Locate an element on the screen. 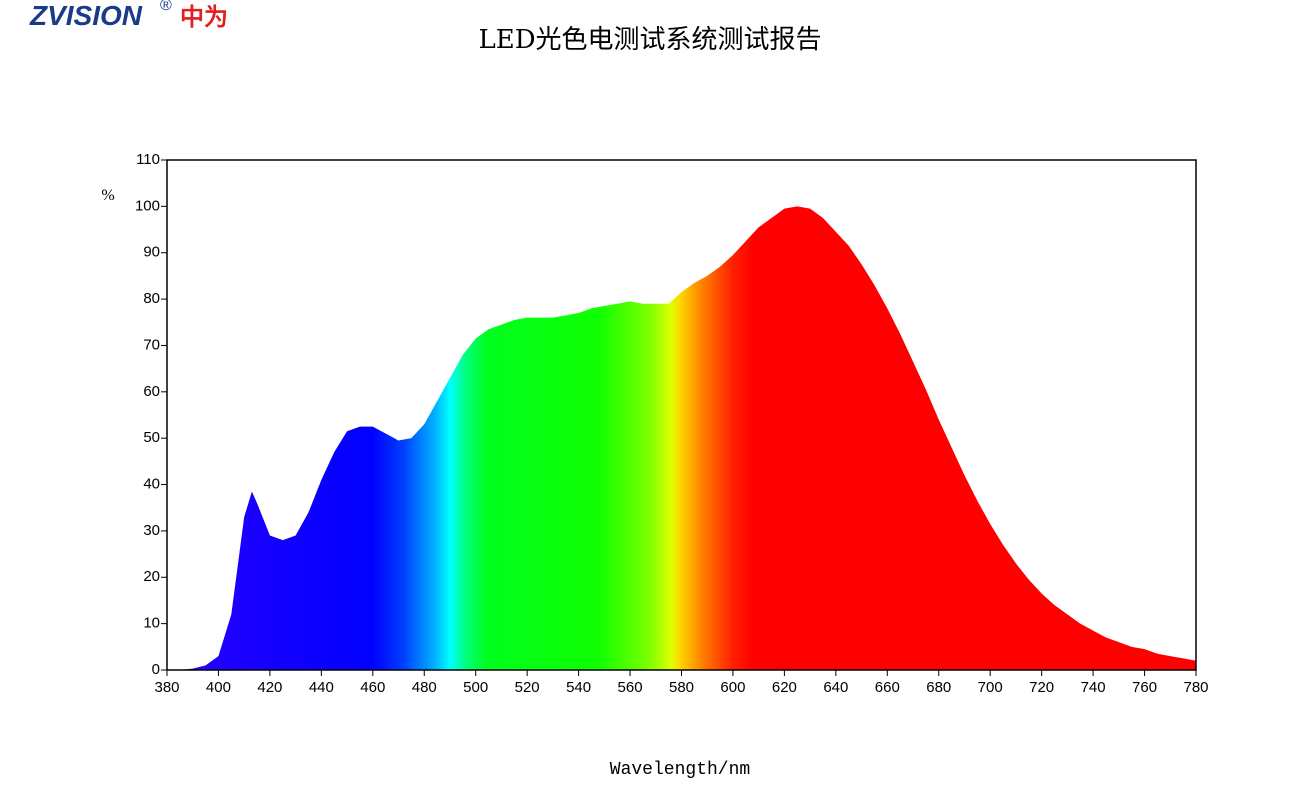  x-tick-label: 400 is located at coordinates (218, 687).